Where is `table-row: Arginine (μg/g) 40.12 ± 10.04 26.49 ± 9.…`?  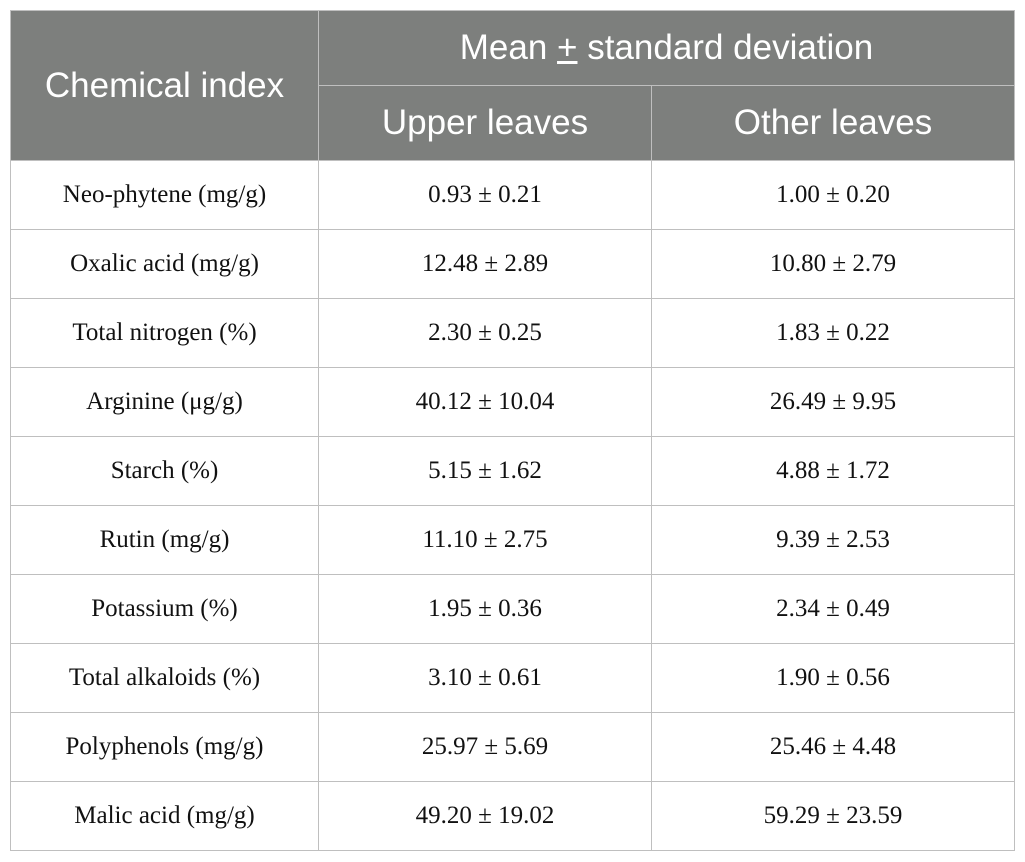 table-row: Arginine (μg/g) 40.12 ± 10.04 26.49 ± 9.… is located at coordinates (512, 402).